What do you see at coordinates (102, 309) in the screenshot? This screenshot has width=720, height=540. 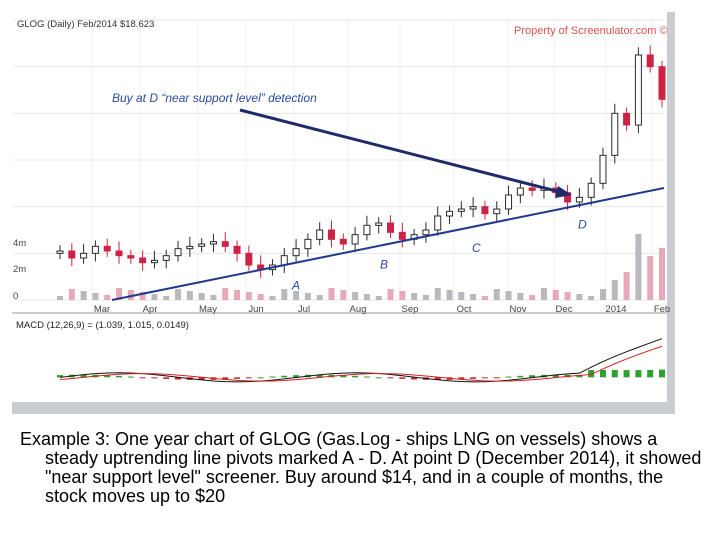 I see `x-tick-label: Mar` at bounding box center [102, 309].